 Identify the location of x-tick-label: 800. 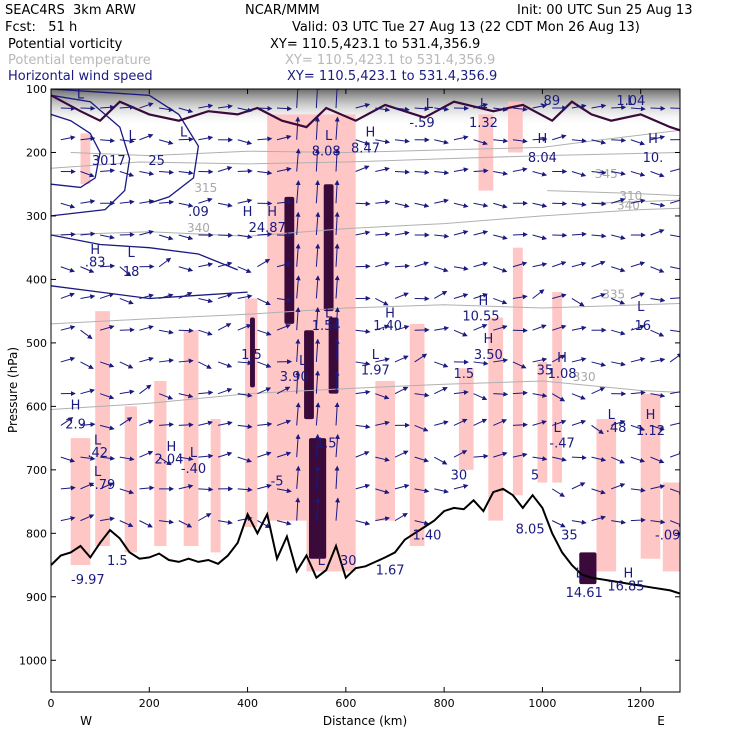
(444, 703).